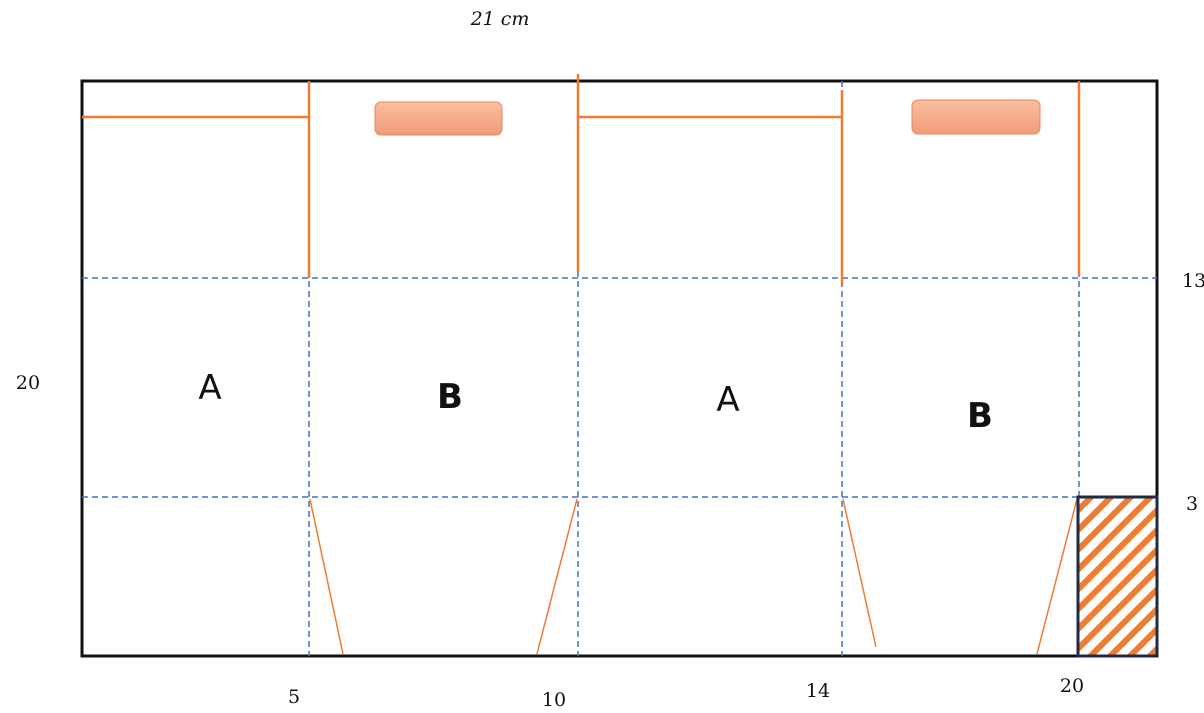  What do you see at coordinates (980, 416) in the screenshot?
I see `panel-label-4: B` at bounding box center [980, 416].